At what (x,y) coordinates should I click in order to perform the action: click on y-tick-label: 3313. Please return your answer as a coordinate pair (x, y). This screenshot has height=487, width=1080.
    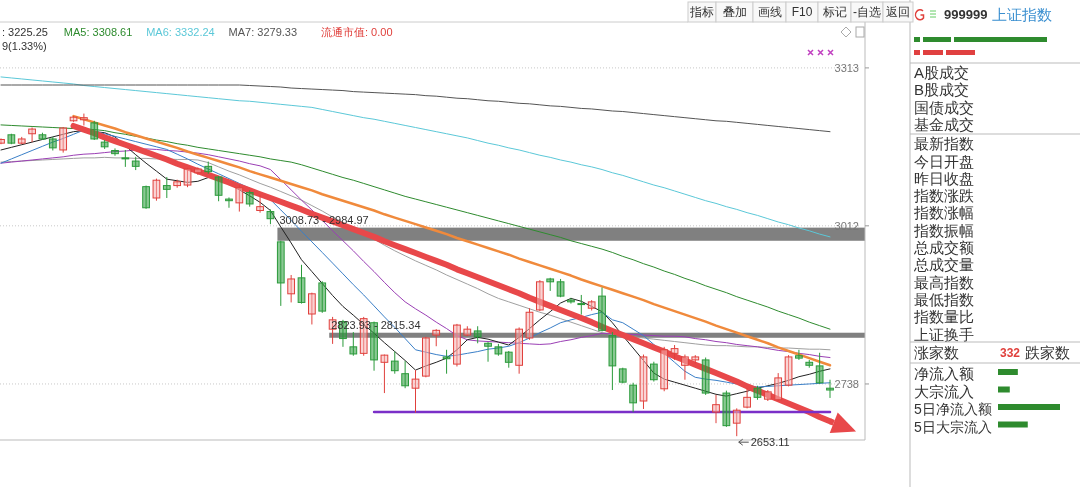
    Looking at the image, I should click on (846, 67).